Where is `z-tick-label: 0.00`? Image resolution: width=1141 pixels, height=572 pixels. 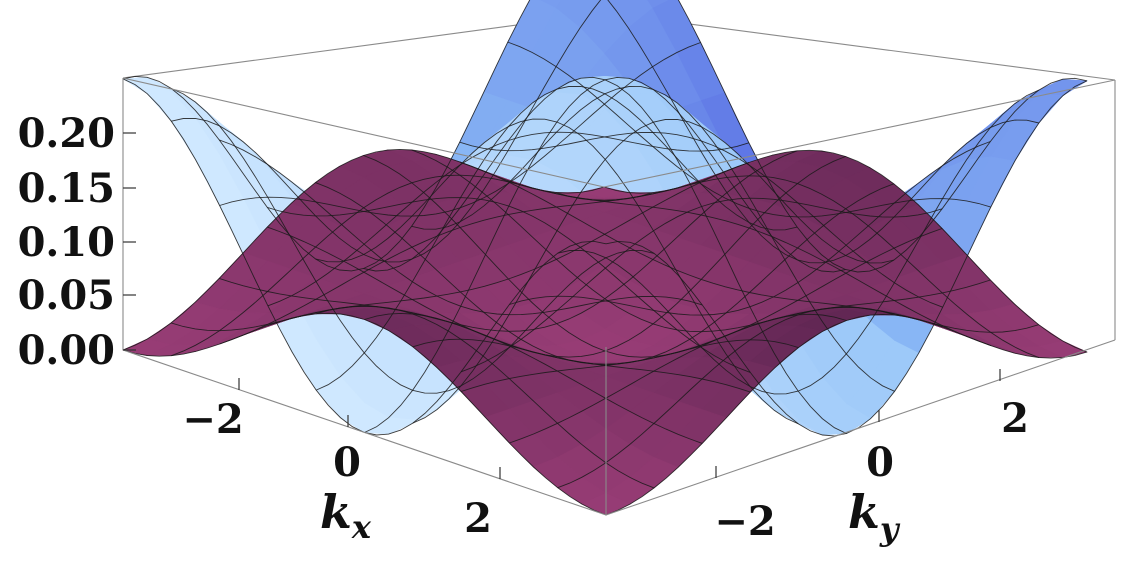
z-tick-label: 0.00 is located at coordinates (66, 350).